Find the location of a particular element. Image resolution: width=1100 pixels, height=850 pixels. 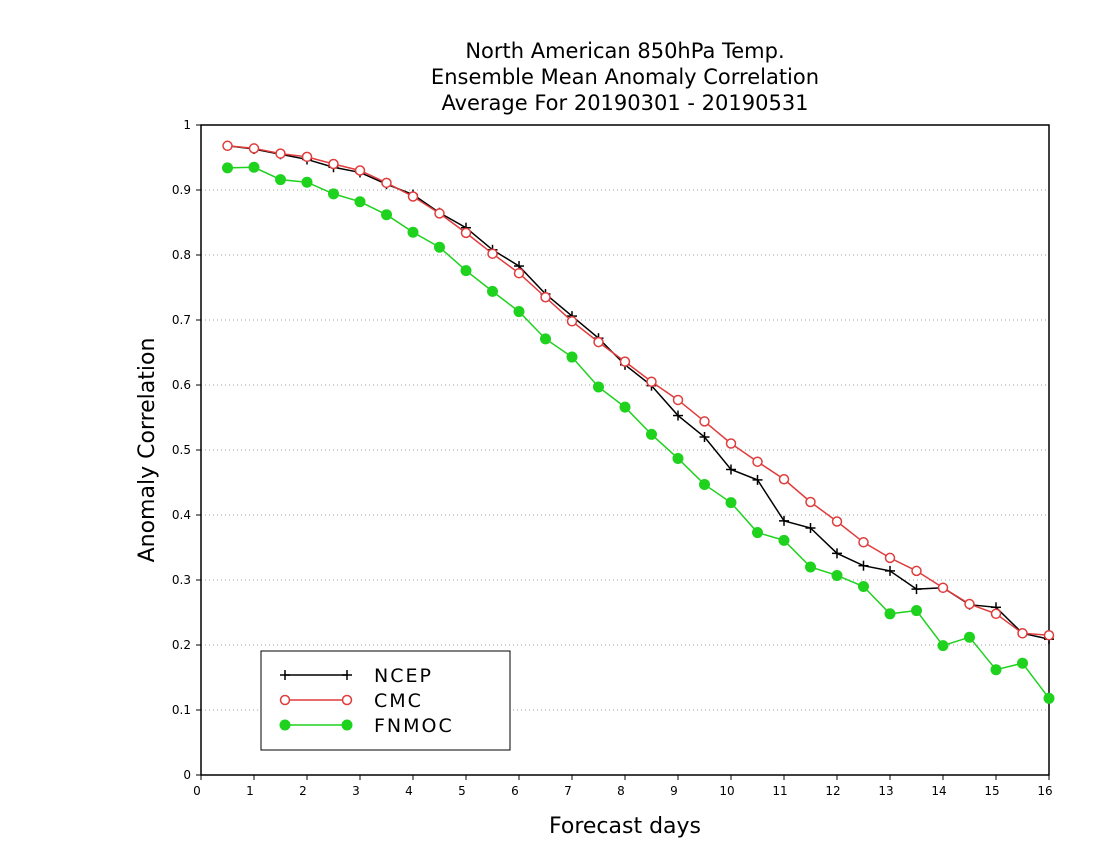

chart-title-line: North American 850hPa Temp. is located at coordinates (624, 51).